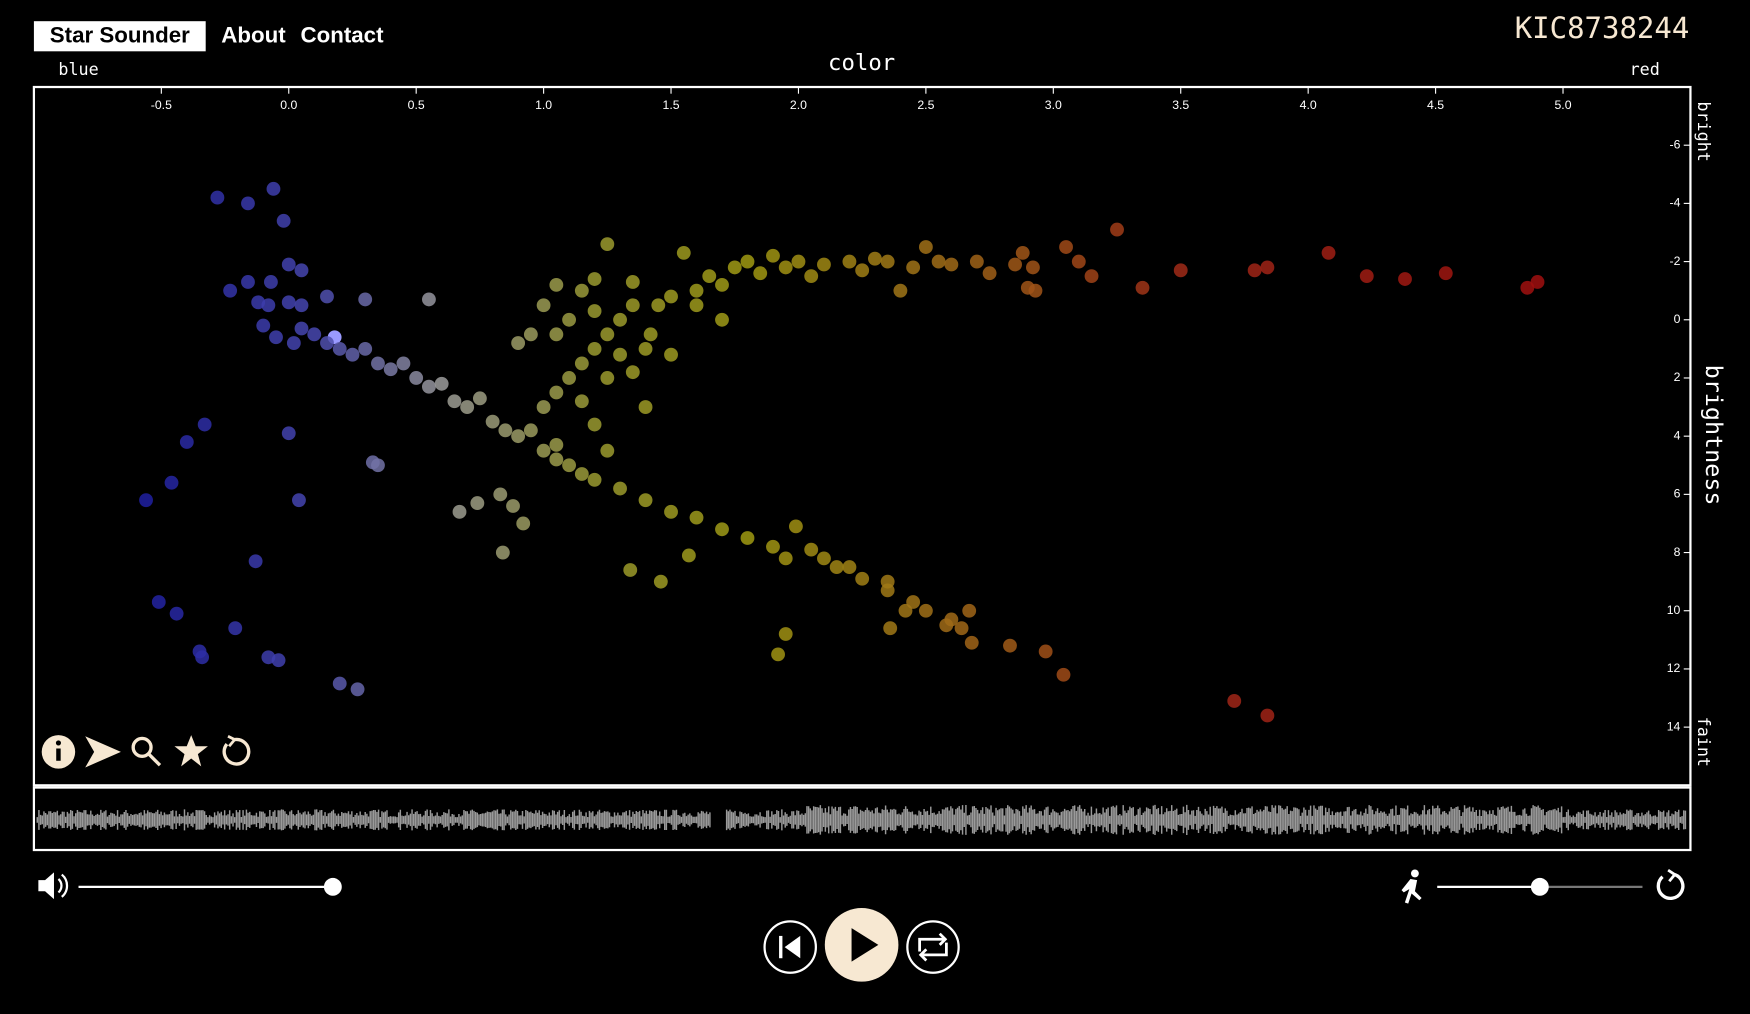  What do you see at coordinates (146, 751) in the screenshot?
I see `search-button` at bounding box center [146, 751].